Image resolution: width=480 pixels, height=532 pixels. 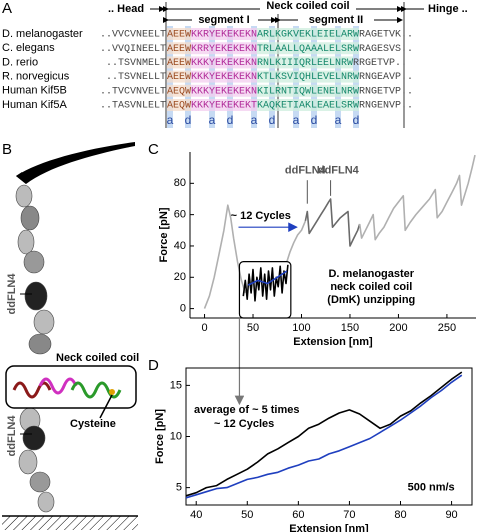 I want to click on sequence: TRLAALLQAAALELSRW, so click(x=308, y=49).